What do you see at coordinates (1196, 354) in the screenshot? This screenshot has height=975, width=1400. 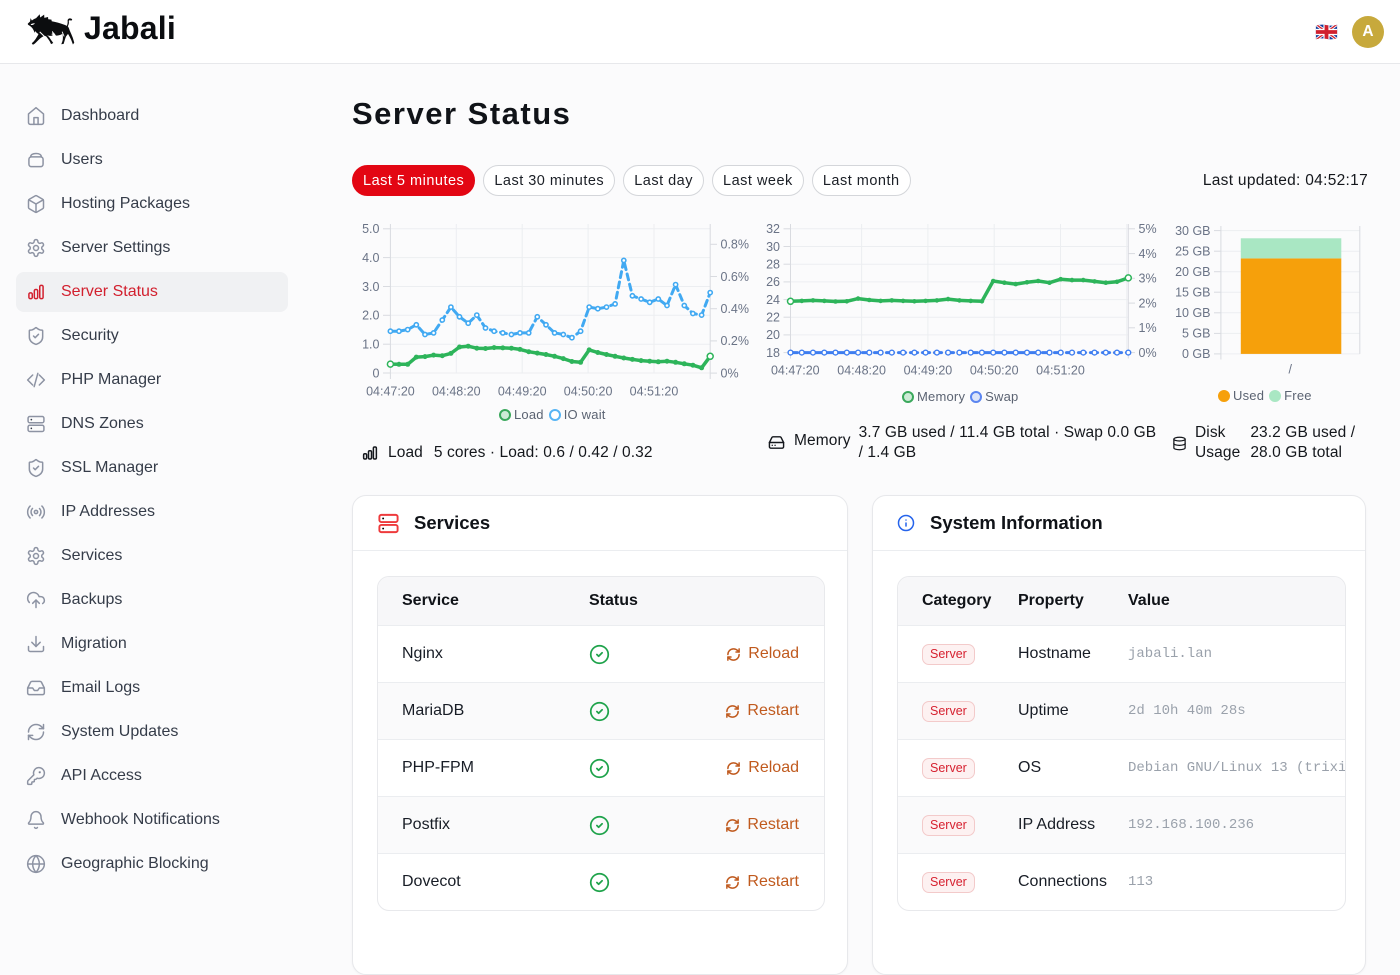 I see `svg-text: 0 GB` at bounding box center [1196, 354].